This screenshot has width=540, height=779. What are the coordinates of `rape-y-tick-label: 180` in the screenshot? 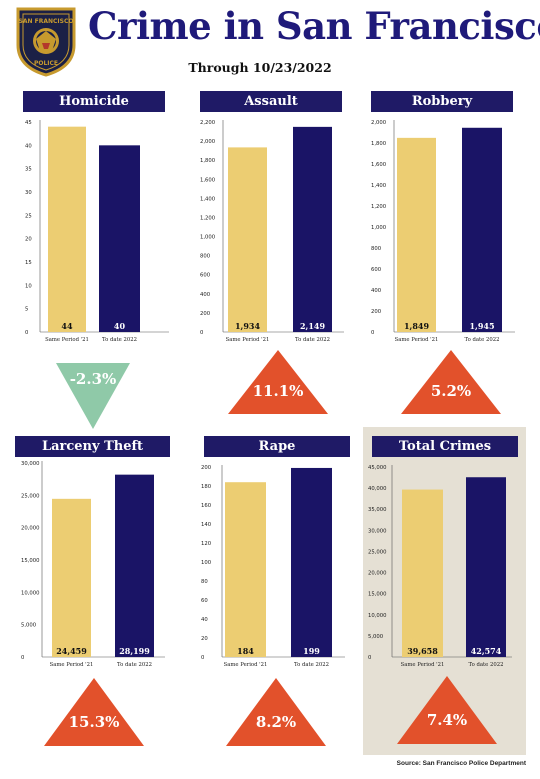 It's located at (206, 487).